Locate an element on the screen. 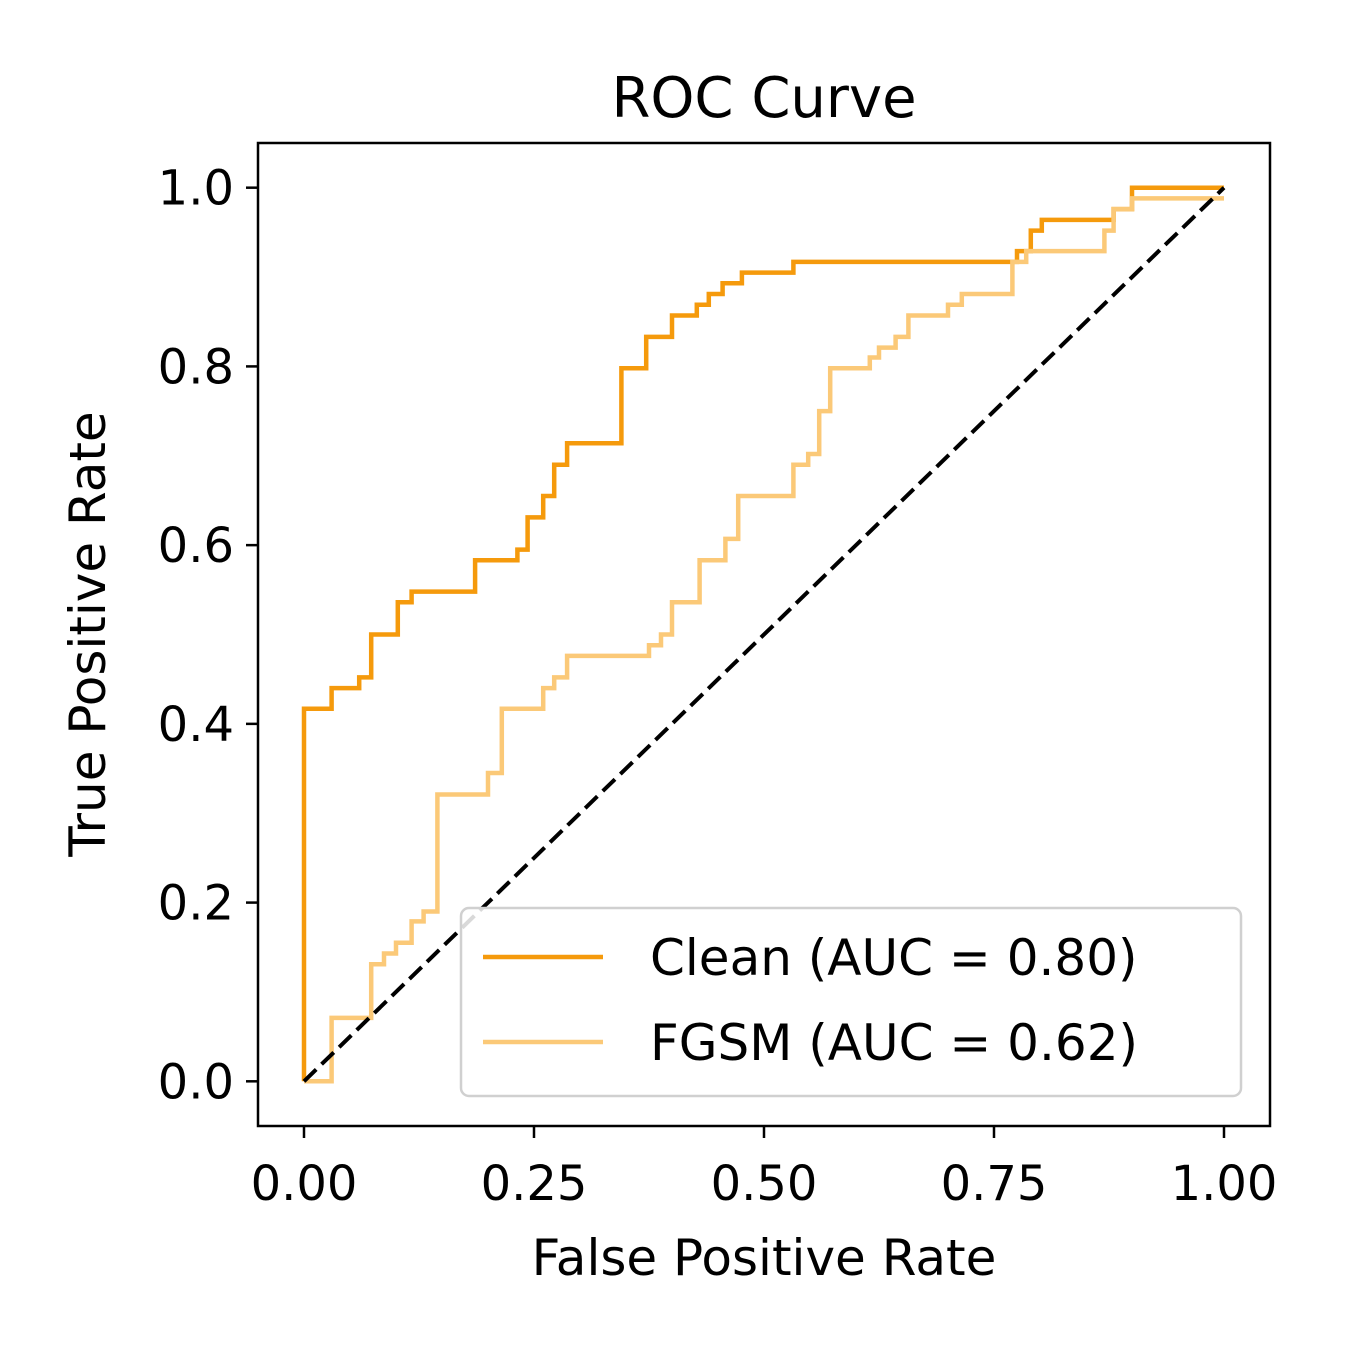 Image resolution: width=1350 pixels, height=1350 pixels. y-tick-label: 0.4 is located at coordinates (196, 725).